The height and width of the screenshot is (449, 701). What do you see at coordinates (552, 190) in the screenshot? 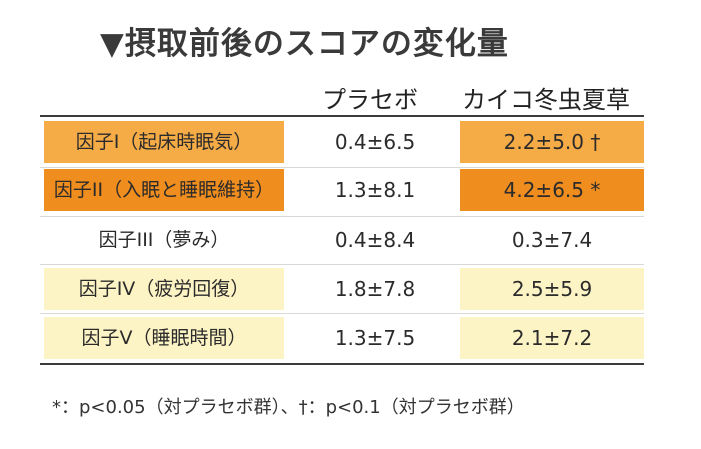
I see `kaiko-value: 4.2±6.5 *` at bounding box center [552, 190].